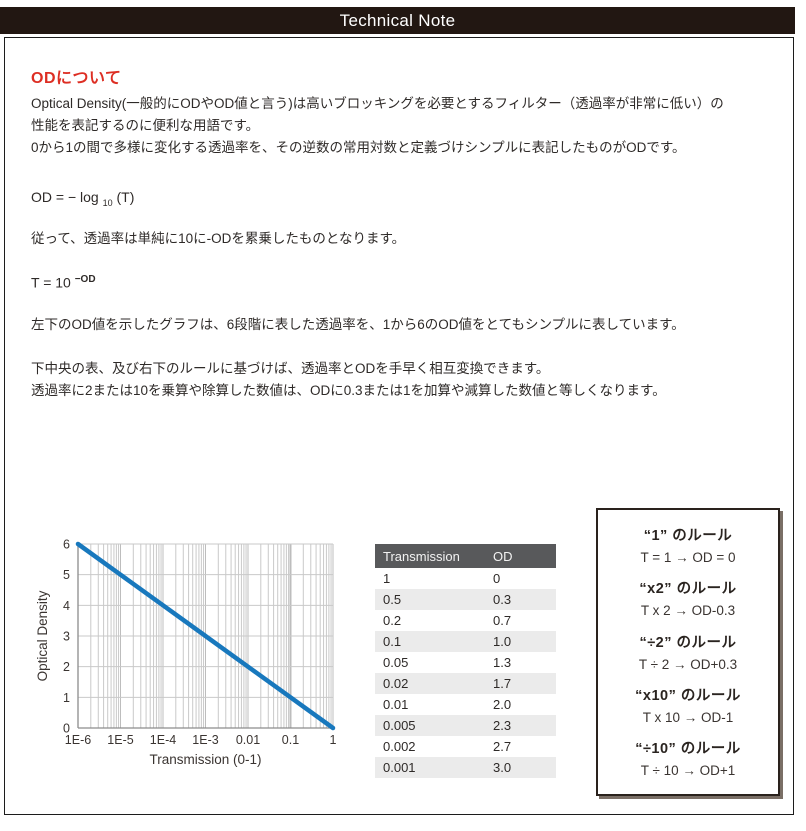 Image resolution: width=806 pixels, height=831 pixels. Describe the element at coordinates (123, 197) in the screenshot. I see `formula-od-suffix: (T)` at that location.